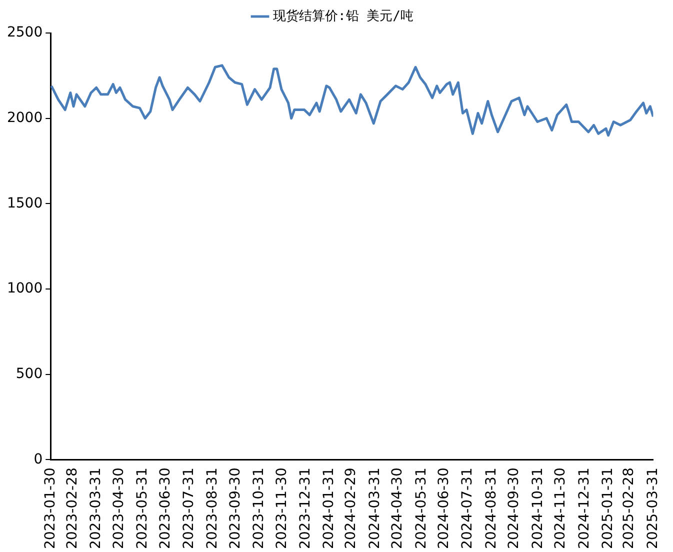 Image resolution: width=673 pixels, height=552 pixels. What do you see at coordinates (329, 509) in the screenshot?
I see `x-tick-label: 2024-01-31` at bounding box center [329, 509].